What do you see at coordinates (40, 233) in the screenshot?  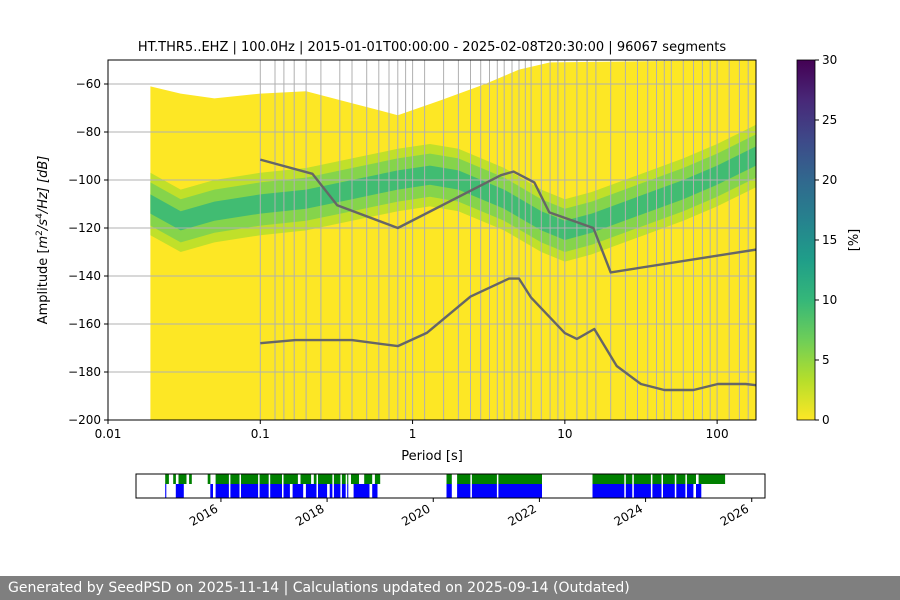 I see `y-label-sup2: 2` at bounding box center [40, 233].